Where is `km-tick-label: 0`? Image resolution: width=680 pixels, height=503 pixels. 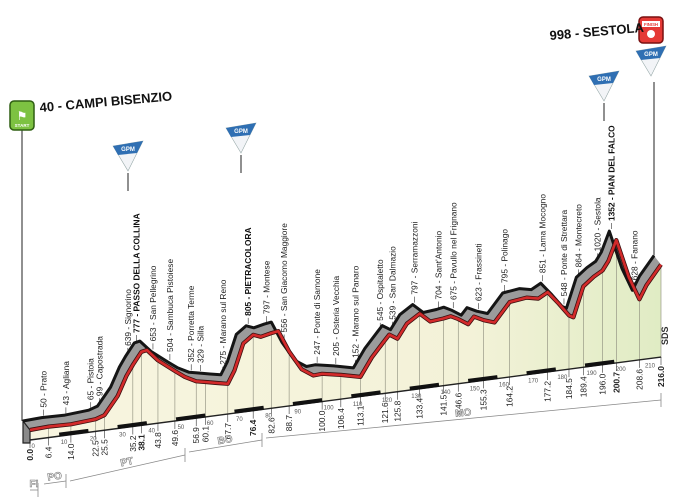
km-tick-label: 0 is located at coordinates (34, 447).